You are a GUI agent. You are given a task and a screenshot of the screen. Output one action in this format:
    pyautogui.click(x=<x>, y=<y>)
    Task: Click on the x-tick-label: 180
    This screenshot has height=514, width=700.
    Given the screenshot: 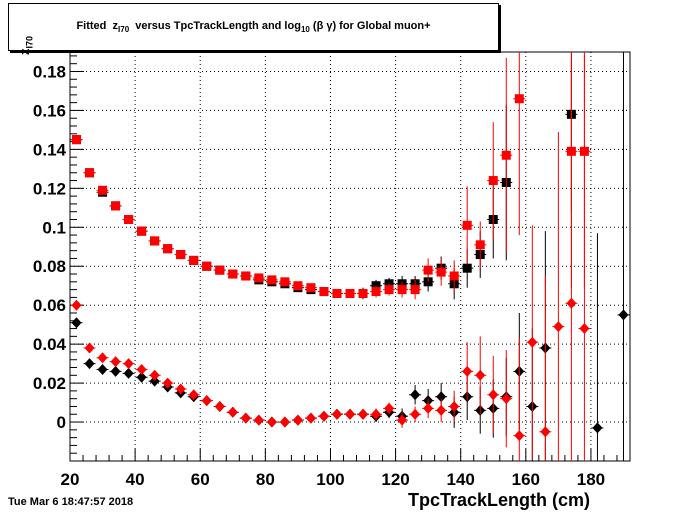 What is the action you would take?
    pyautogui.click(x=591, y=479)
    